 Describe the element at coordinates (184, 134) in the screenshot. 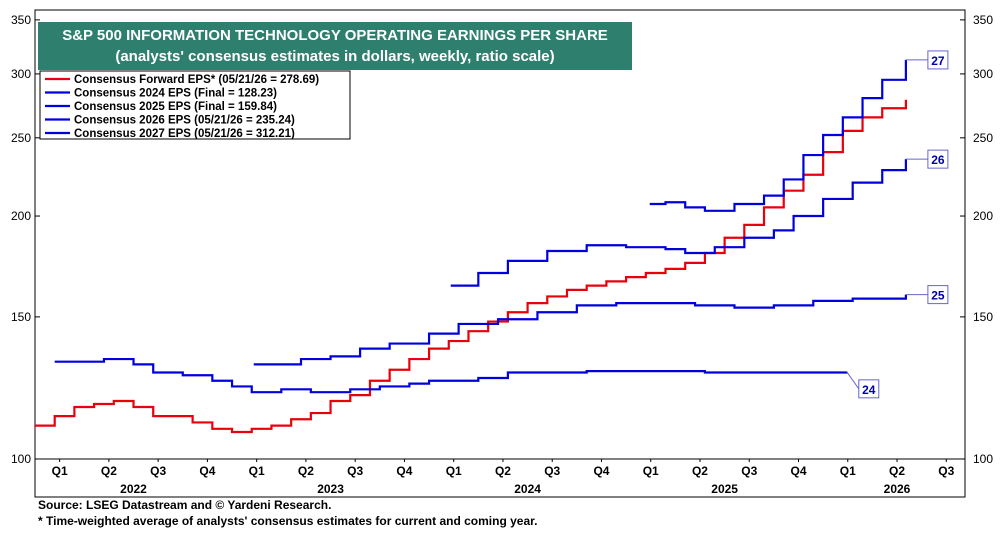

I see `legend-label: Consensus 2027 EPS (05/21/26 = 312.21)` at that location.